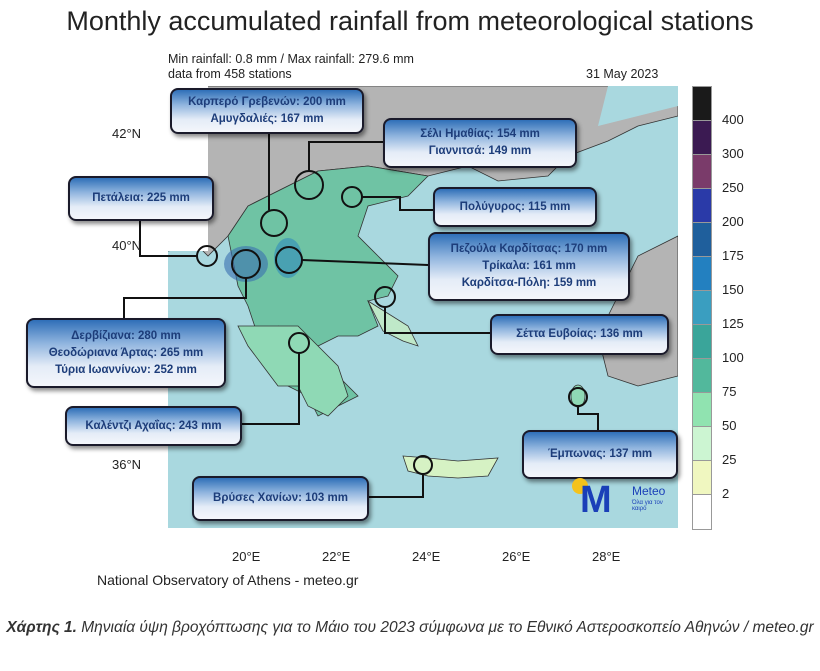 This screenshot has height=671, width=820. I want to click on lon-tick-26: 26°E, so click(516, 556).